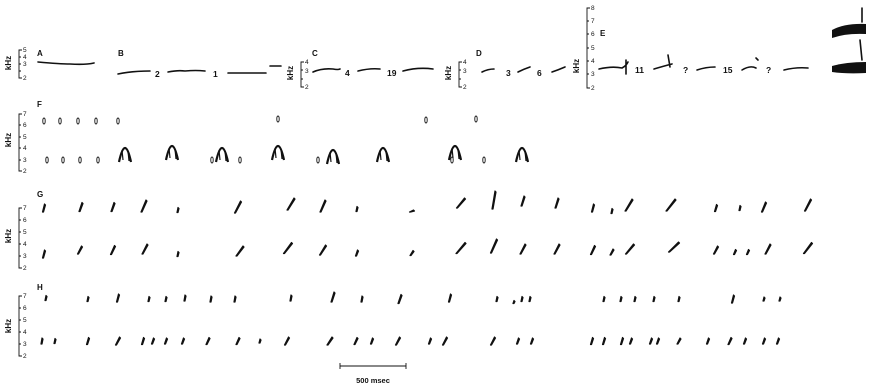 Image resolution: width=869 pixels, height=389 pixels. Describe the element at coordinates (25, 137) in the screenshot. I see `panel-f-tick-5: 5` at that location.